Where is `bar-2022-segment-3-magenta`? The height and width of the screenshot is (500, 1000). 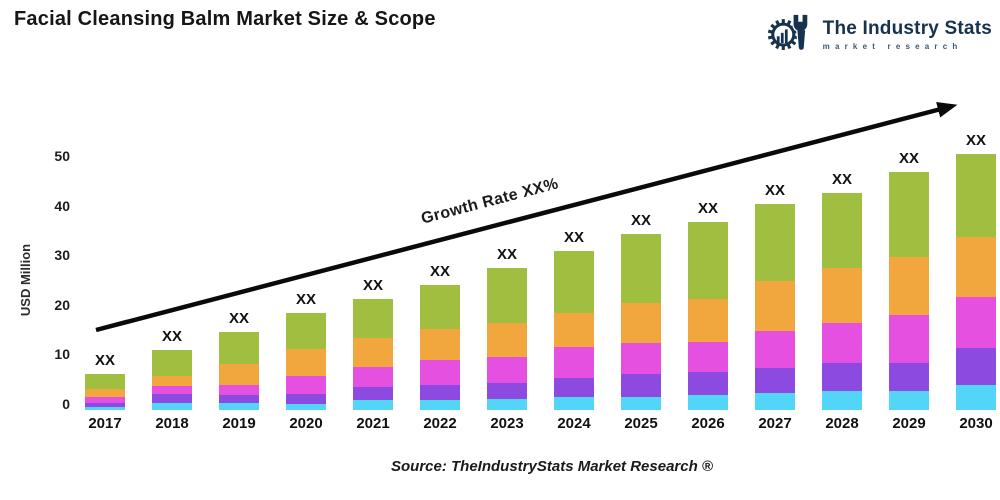 bar-2022-segment-3-magenta is located at coordinates (440, 372).